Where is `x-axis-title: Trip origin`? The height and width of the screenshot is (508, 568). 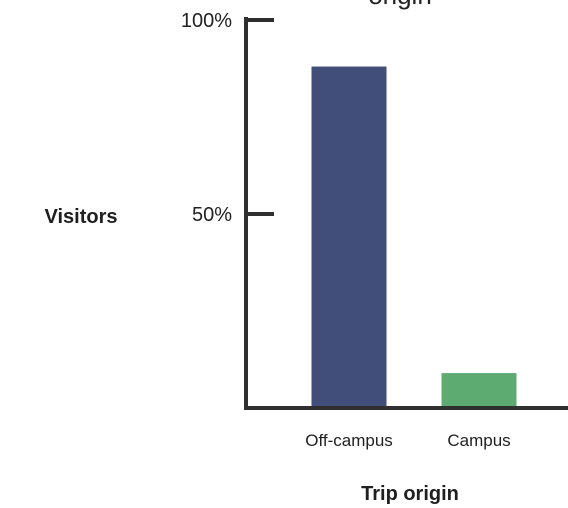
x-axis-title: Trip origin is located at coordinates (410, 494).